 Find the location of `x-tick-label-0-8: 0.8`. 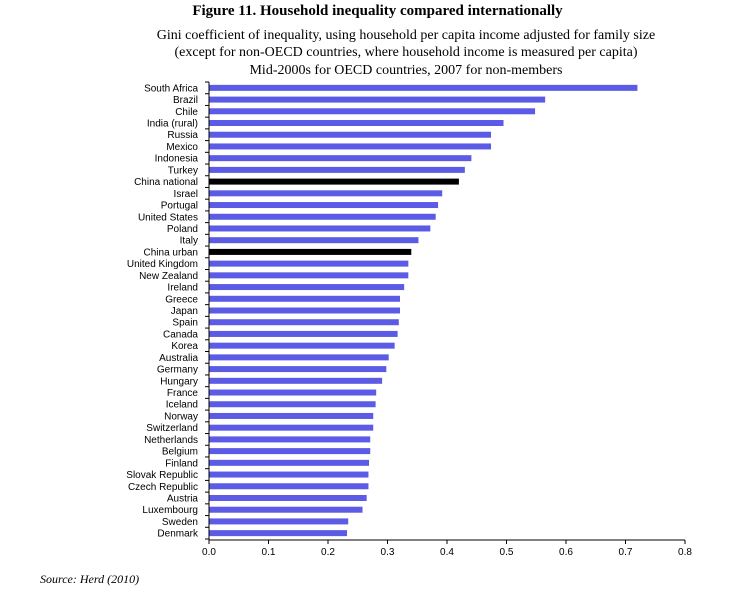

x-tick-label-0-8: 0.8 is located at coordinates (685, 552).